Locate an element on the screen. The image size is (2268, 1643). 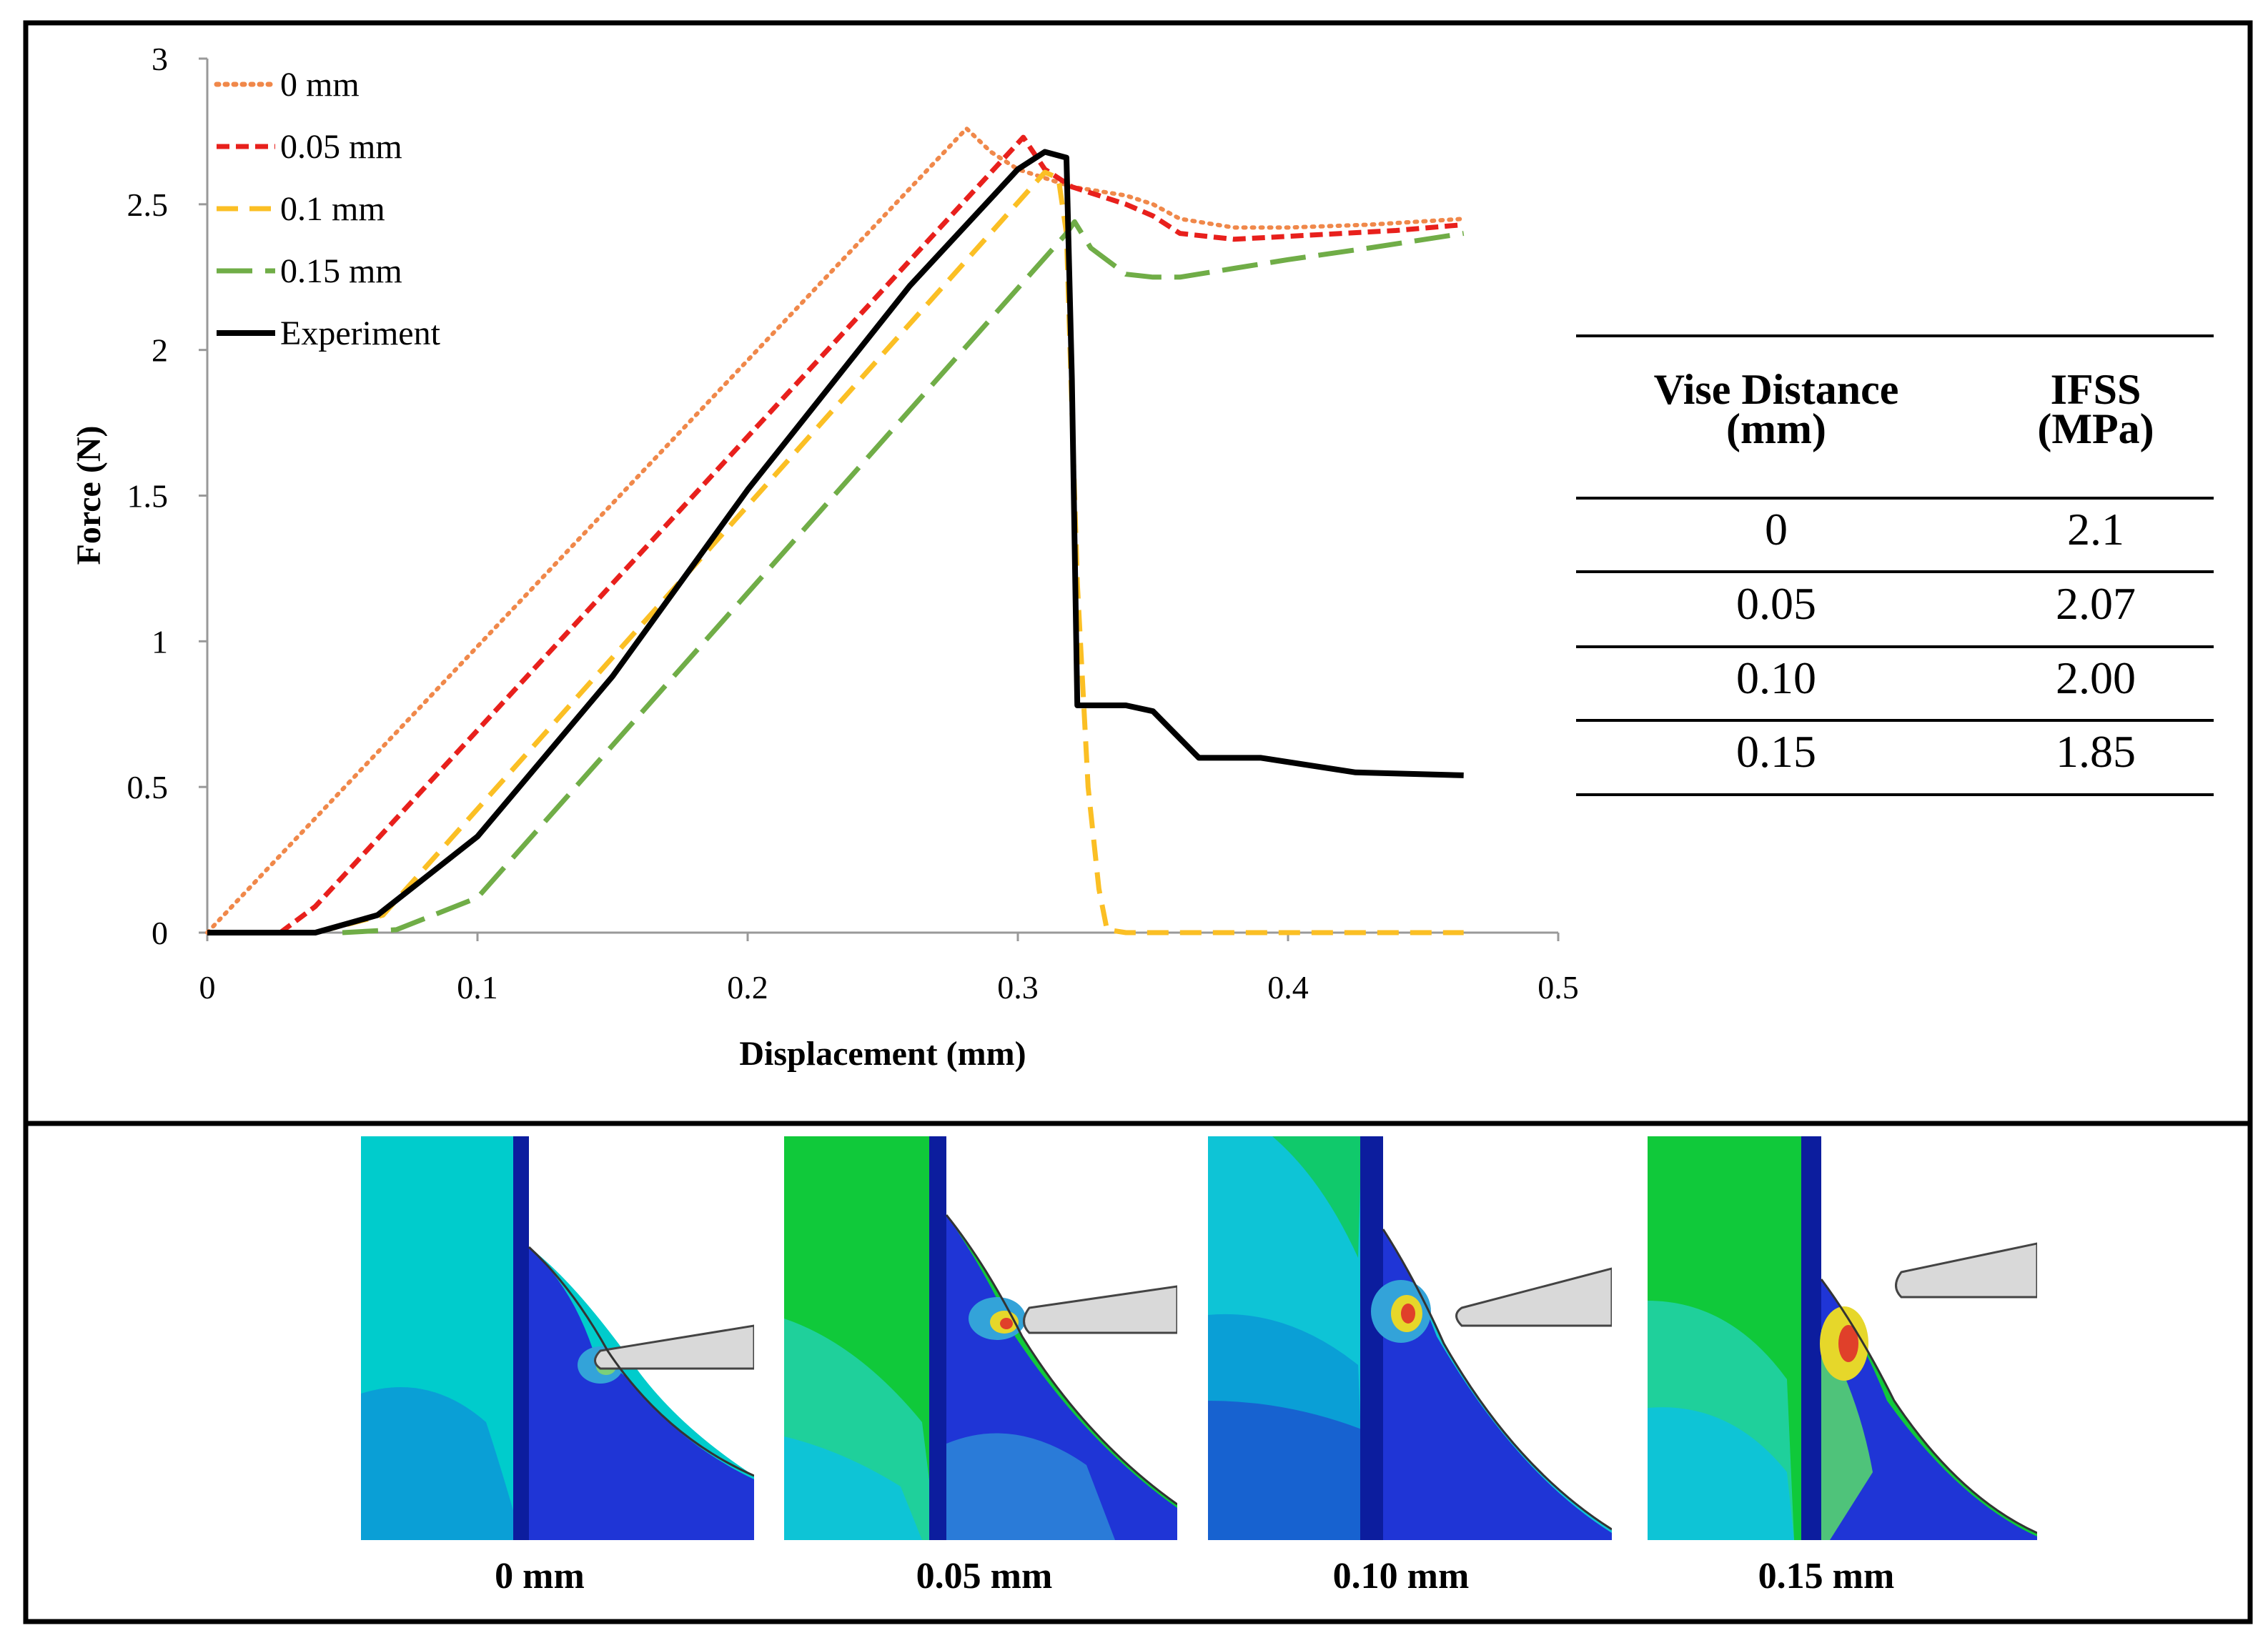
panel-label-015mm: 0.15 mm is located at coordinates (1826, 1576).